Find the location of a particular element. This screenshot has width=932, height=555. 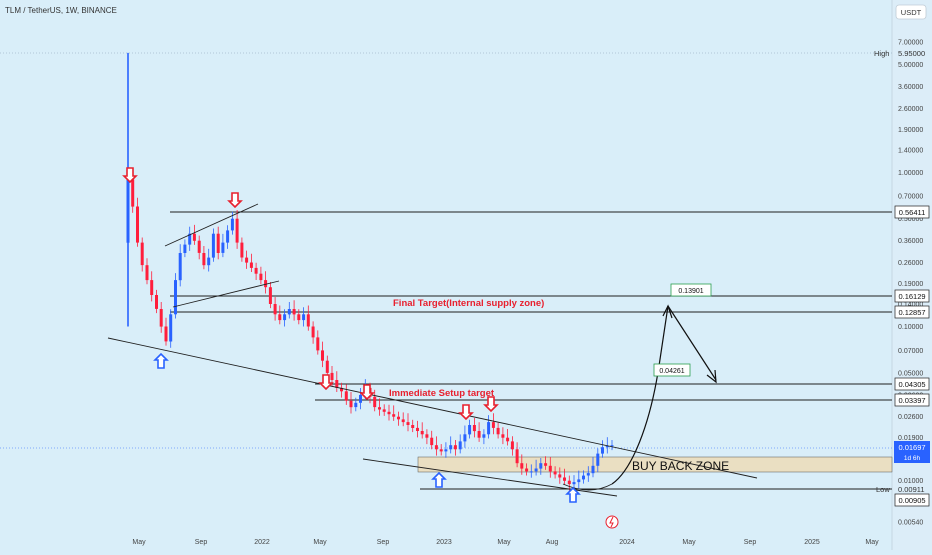

level-badge-1: 0.56411 is located at coordinates (912, 212).